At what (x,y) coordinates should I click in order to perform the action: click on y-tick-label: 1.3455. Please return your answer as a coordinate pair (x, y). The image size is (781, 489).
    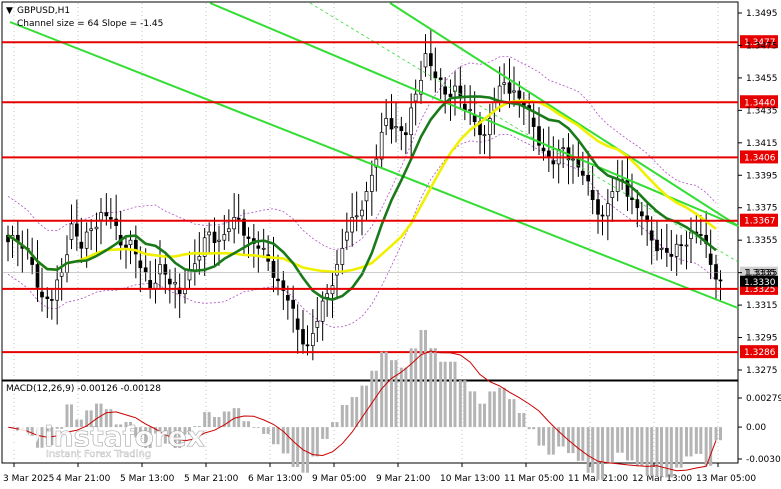
    Looking at the image, I should click on (762, 79).